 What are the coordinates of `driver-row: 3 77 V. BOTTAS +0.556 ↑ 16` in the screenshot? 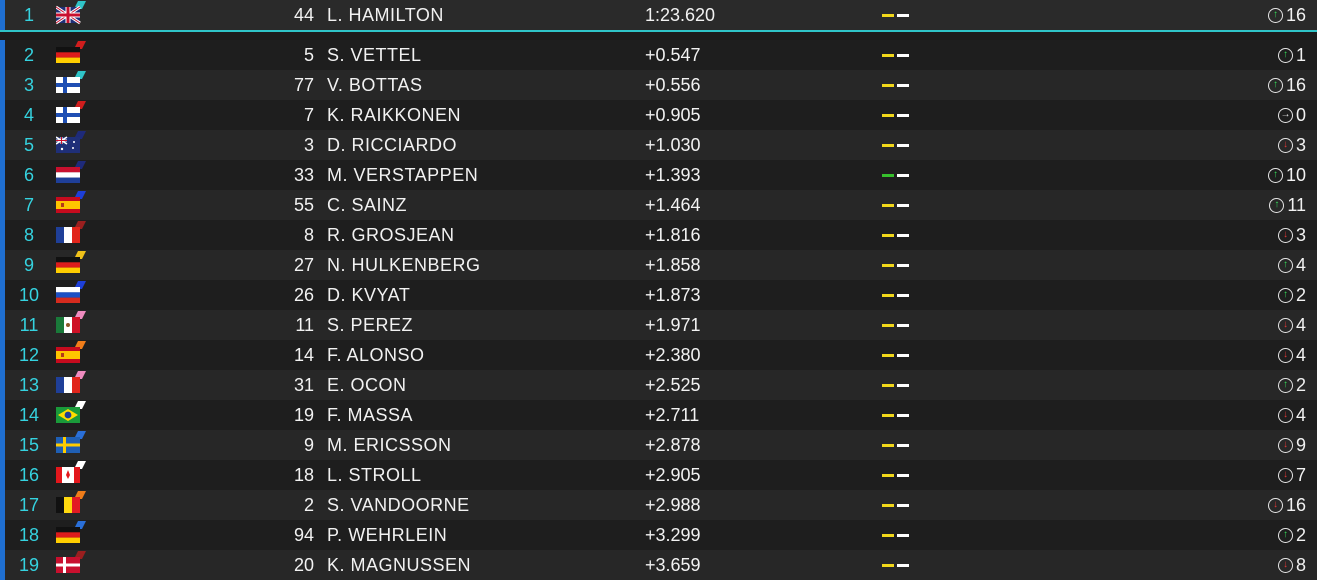 It's located at (658, 85).